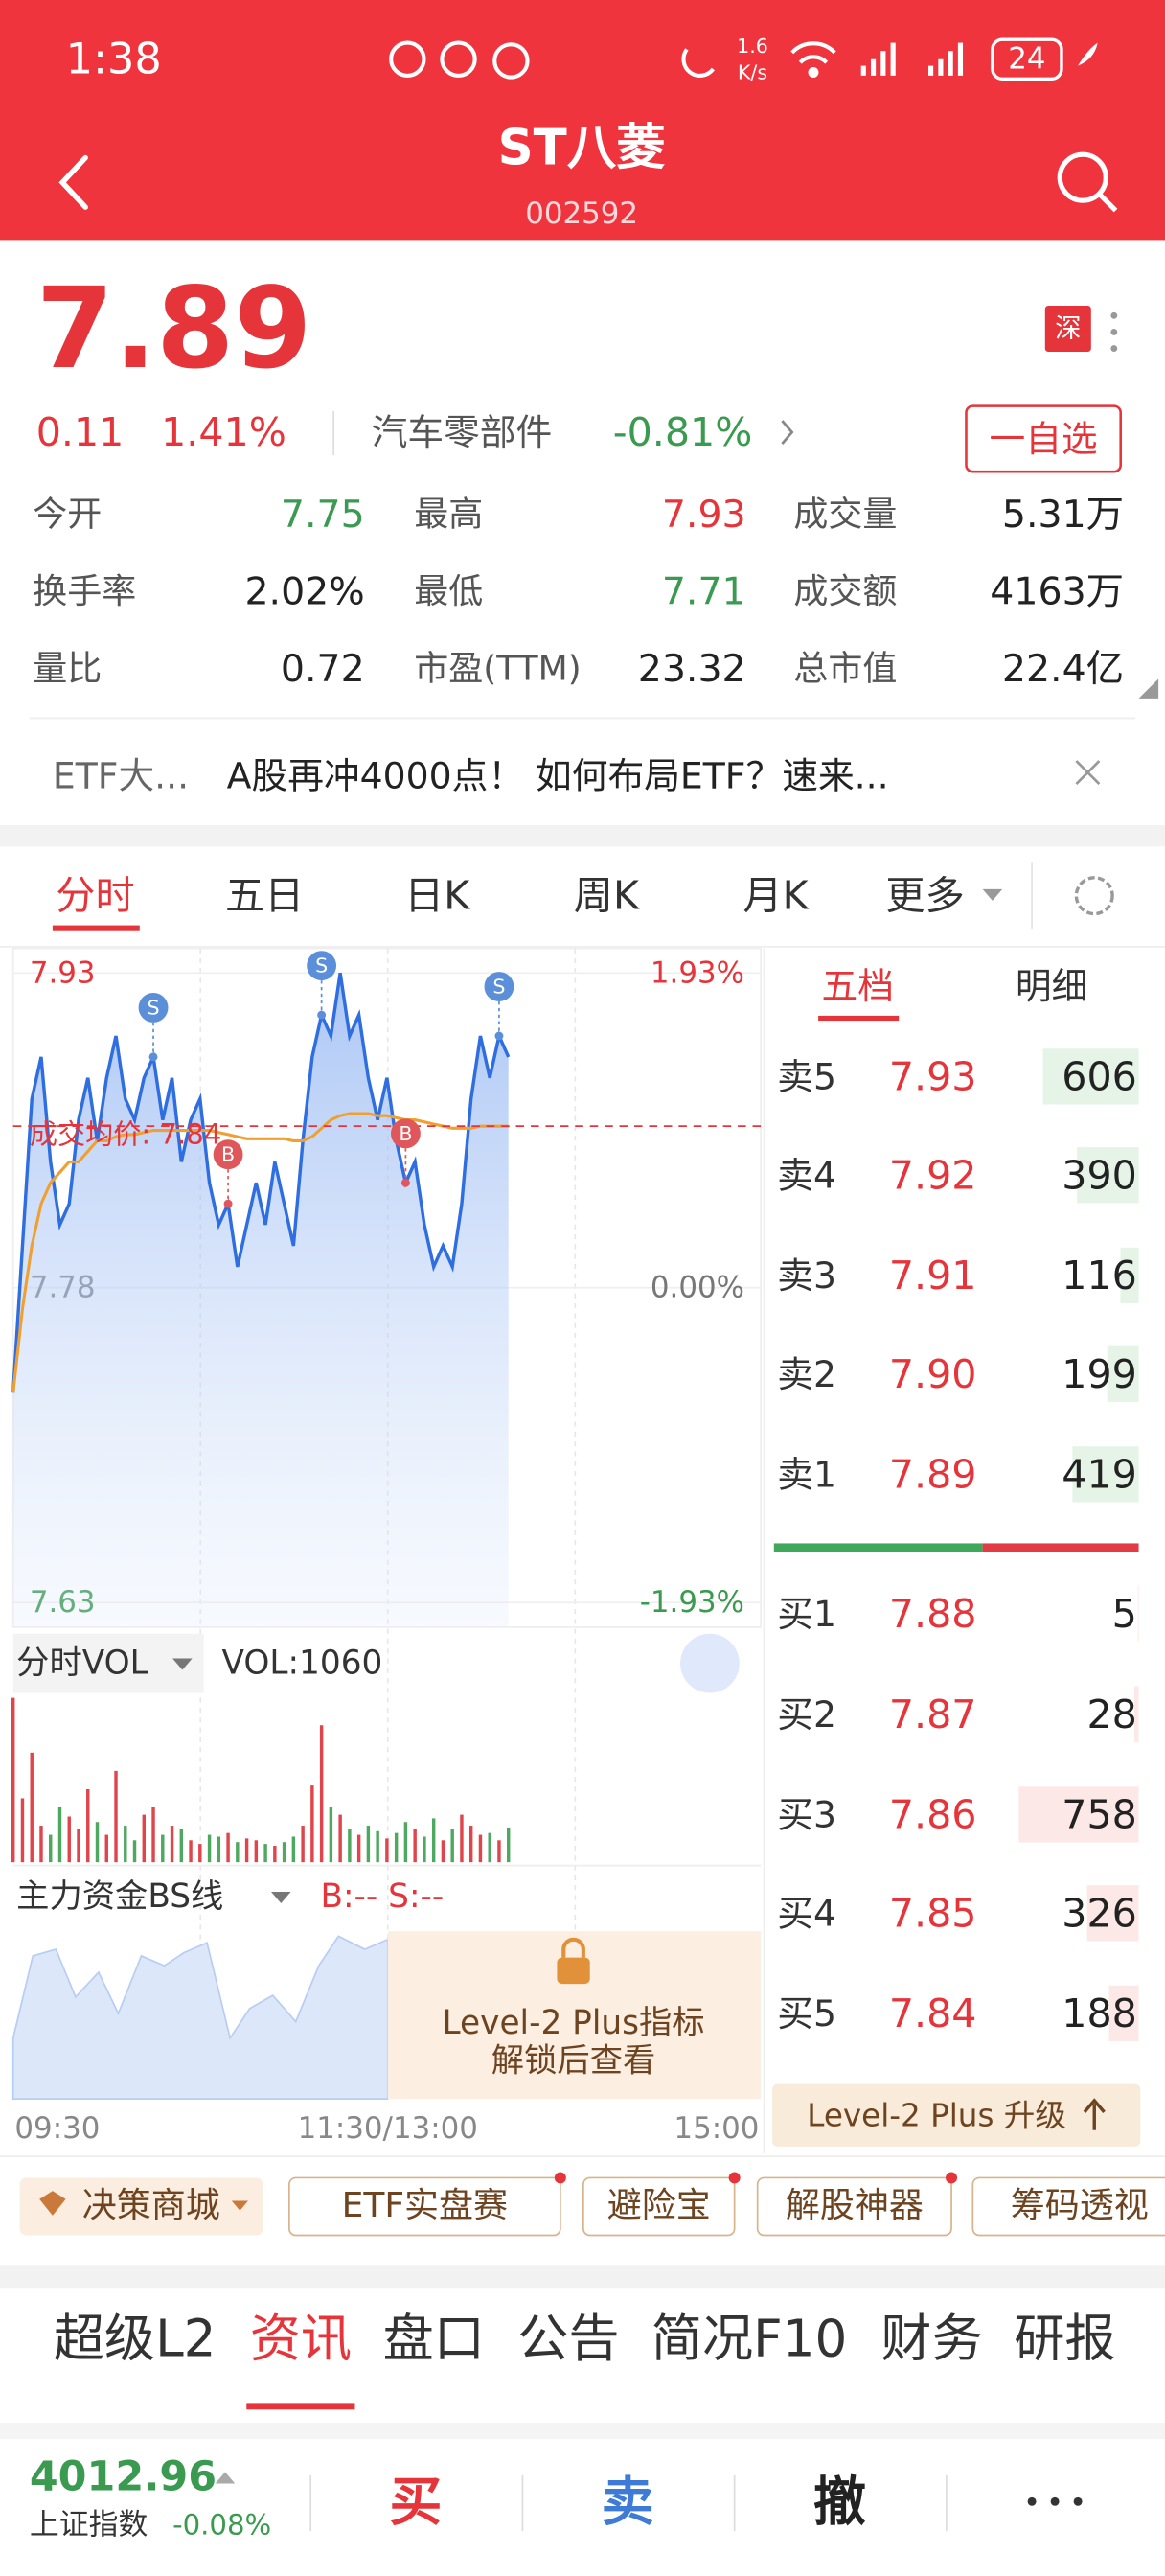 The height and width of the screenshot is (2576, 1165). What do you see at coordinates (221, 2524) in the screenshot?
I see `index-change: -0.08%` at bounding box center [221, 2524].